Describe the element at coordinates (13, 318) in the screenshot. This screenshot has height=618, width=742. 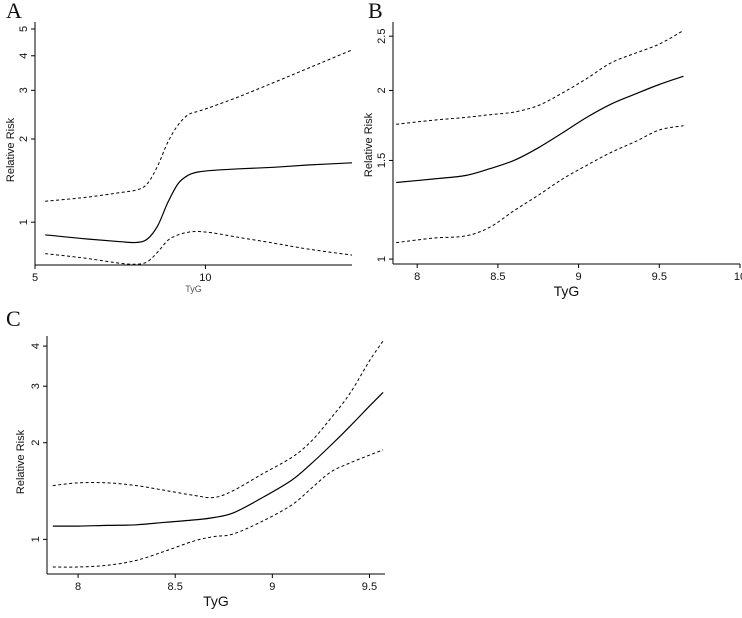
I see `panel-letter-c: C` at that location.